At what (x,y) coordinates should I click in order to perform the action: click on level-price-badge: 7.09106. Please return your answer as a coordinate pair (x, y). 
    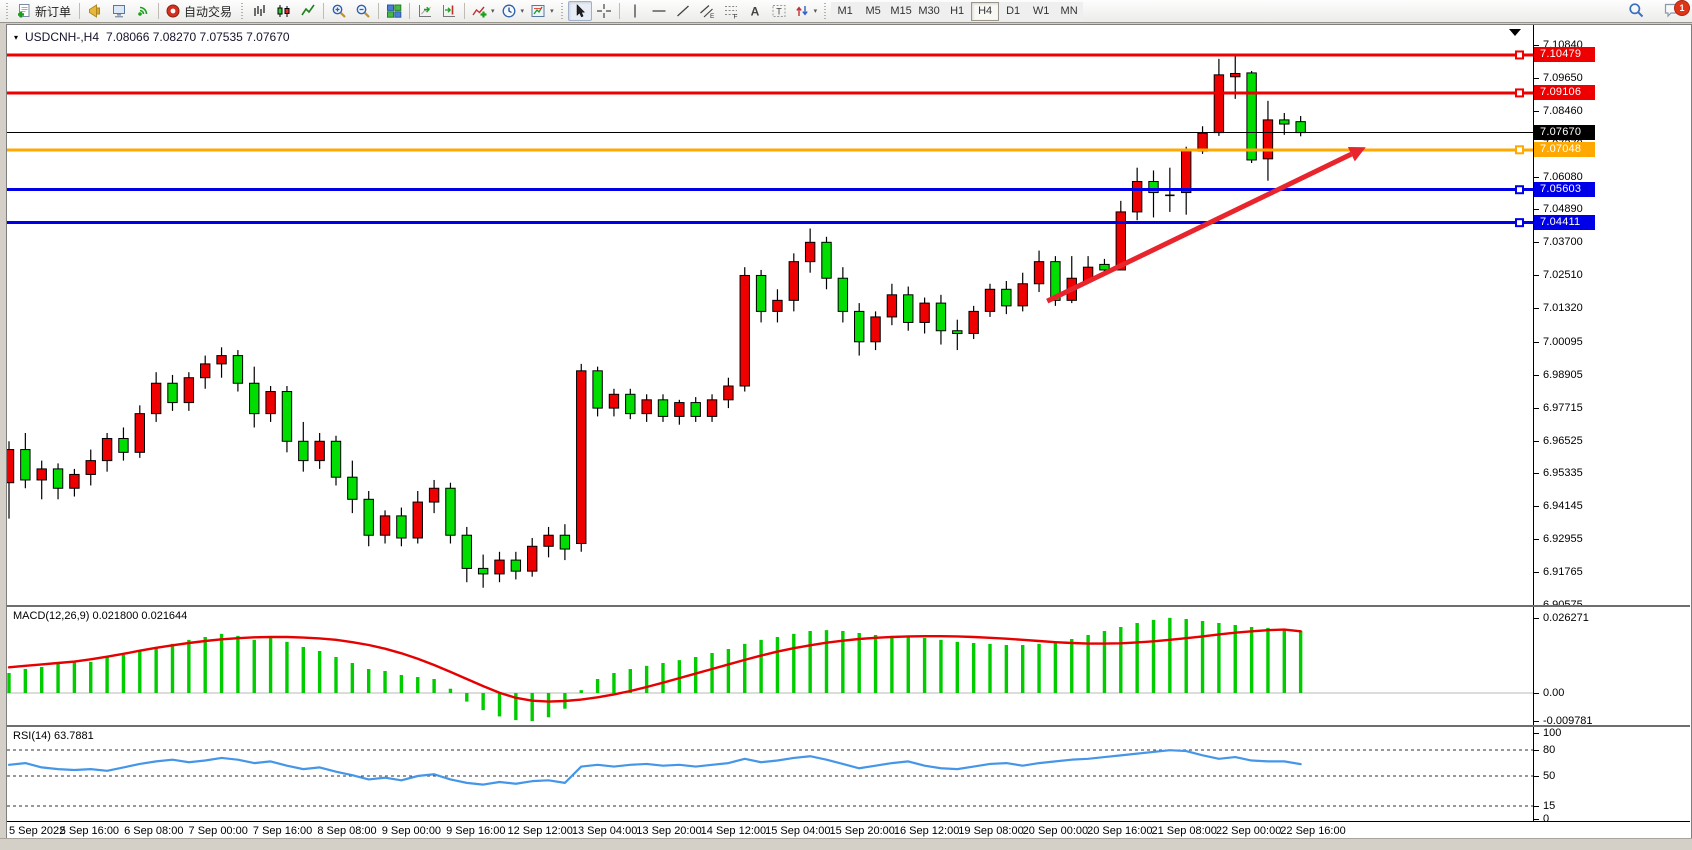
    Looking at the image, I should click on (1564, 93).